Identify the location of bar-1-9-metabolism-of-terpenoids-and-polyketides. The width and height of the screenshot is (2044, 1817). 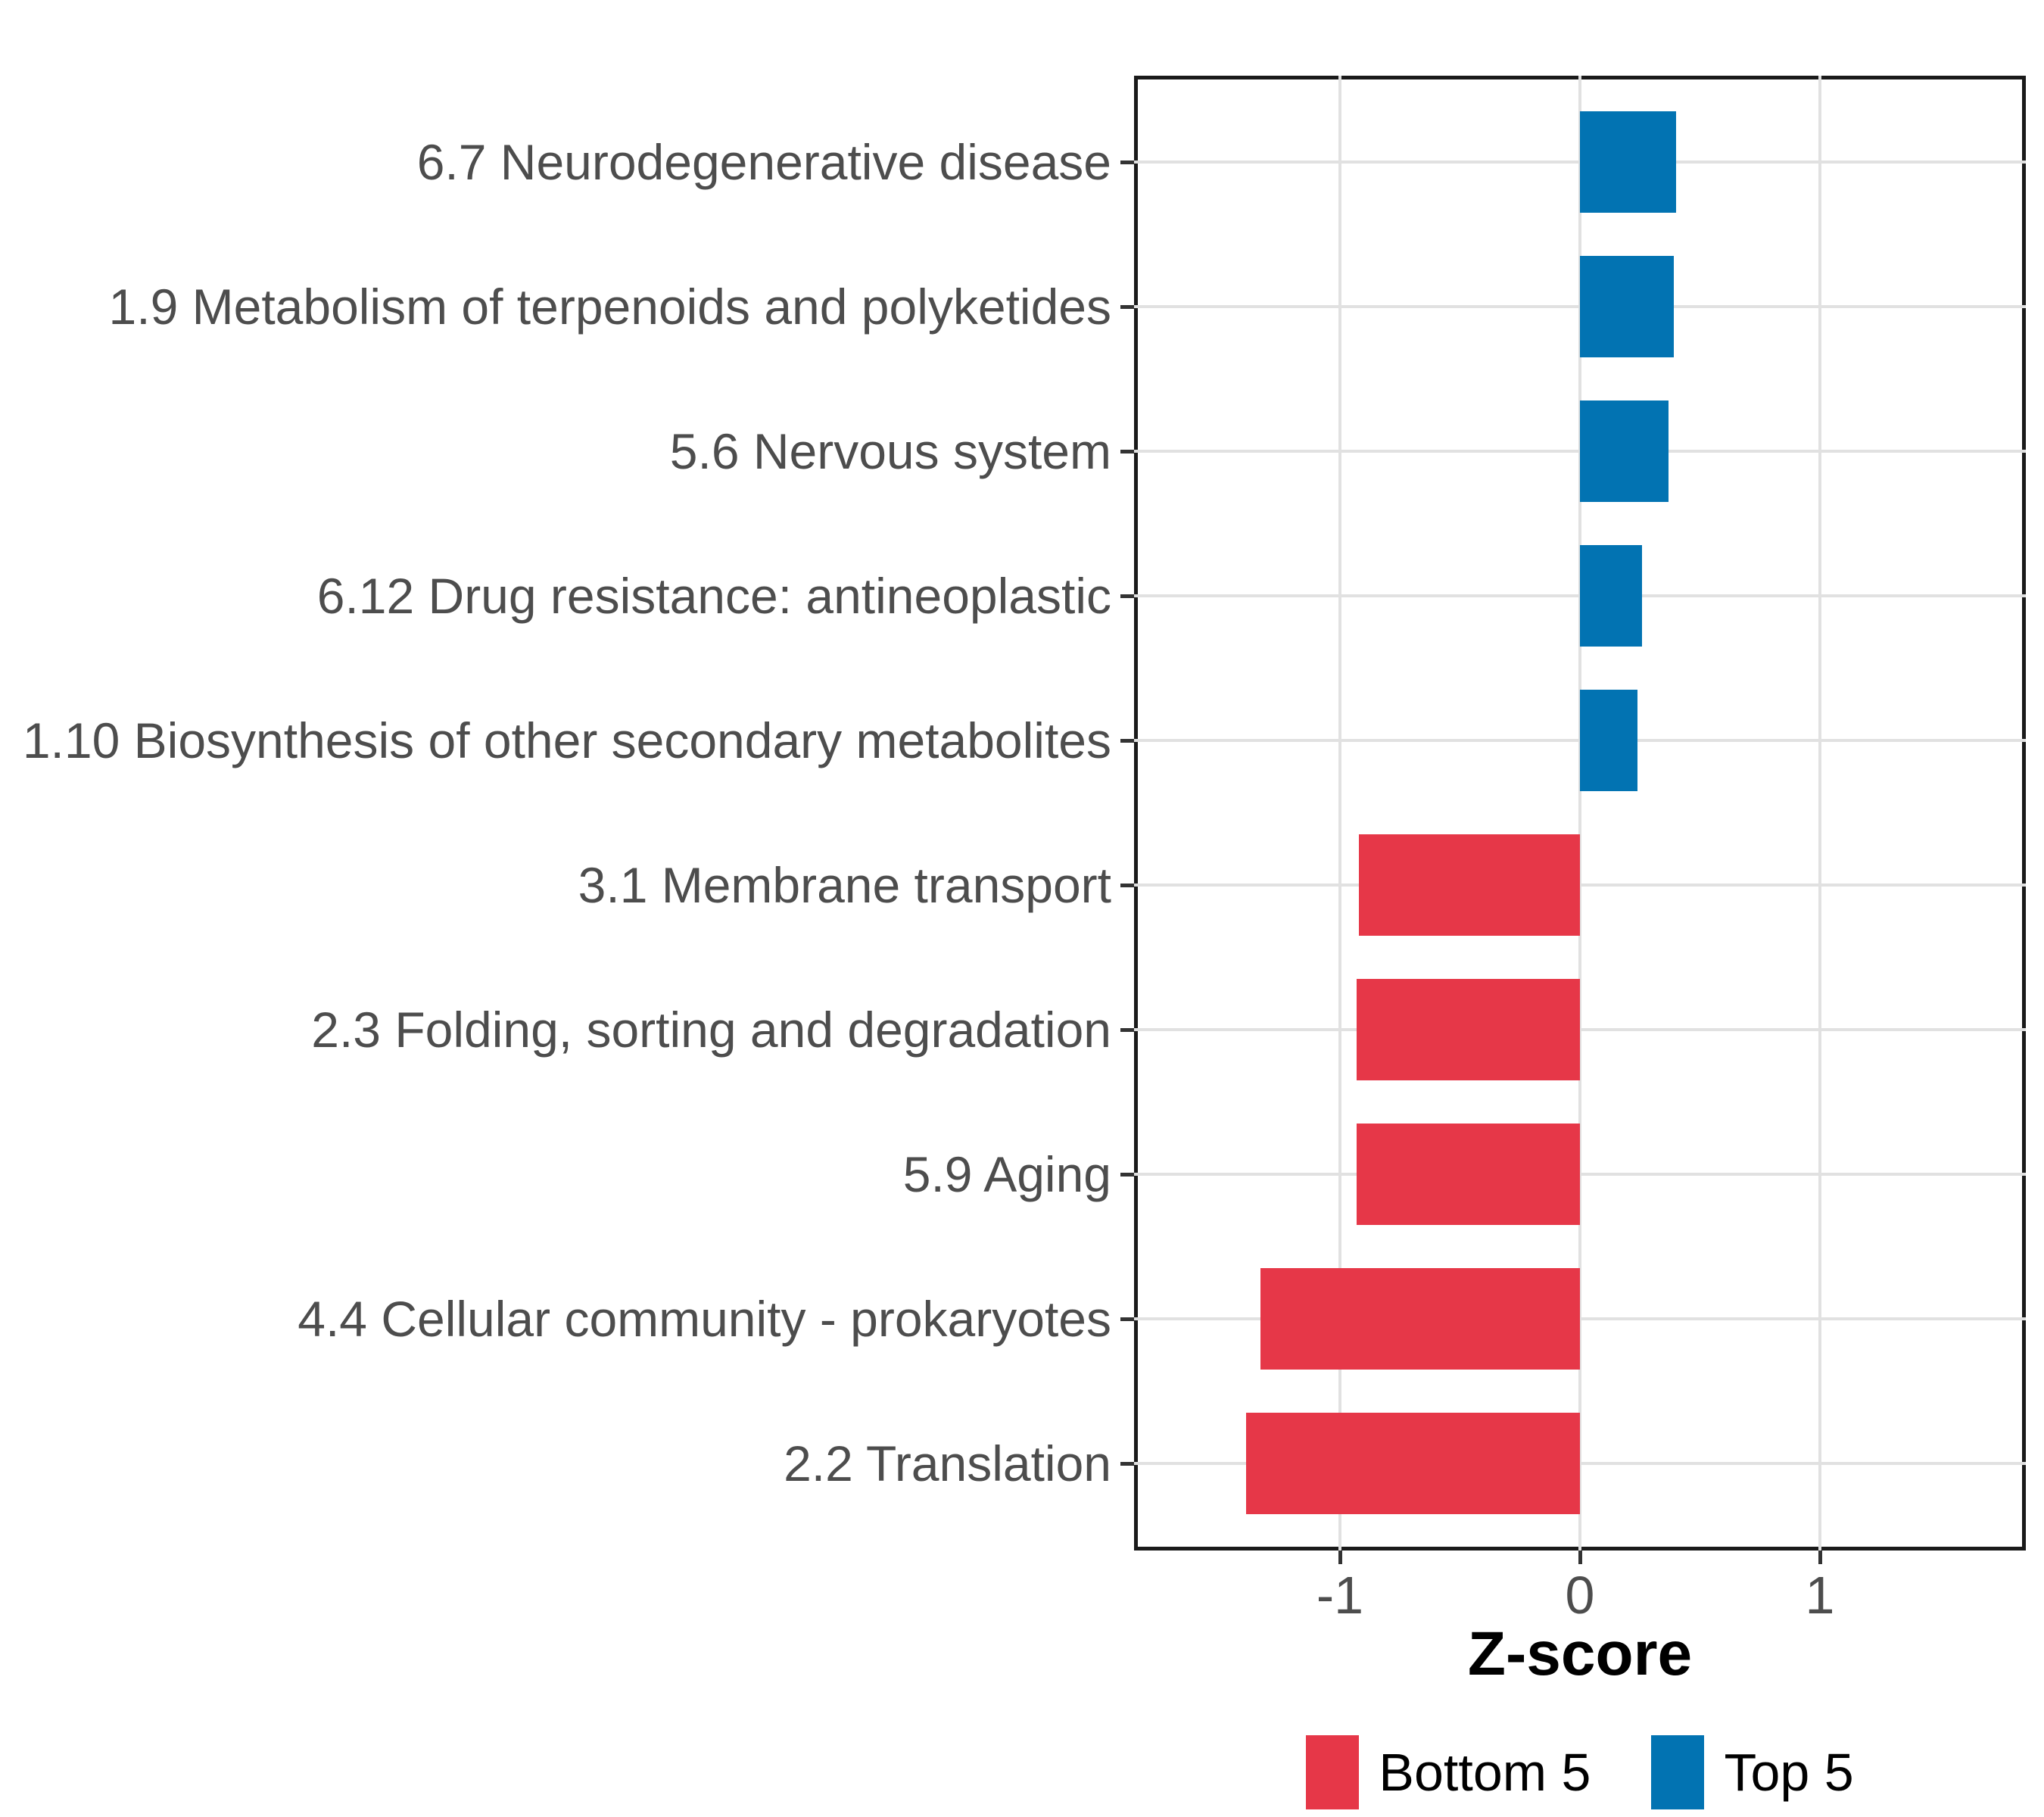
(1627, 306).